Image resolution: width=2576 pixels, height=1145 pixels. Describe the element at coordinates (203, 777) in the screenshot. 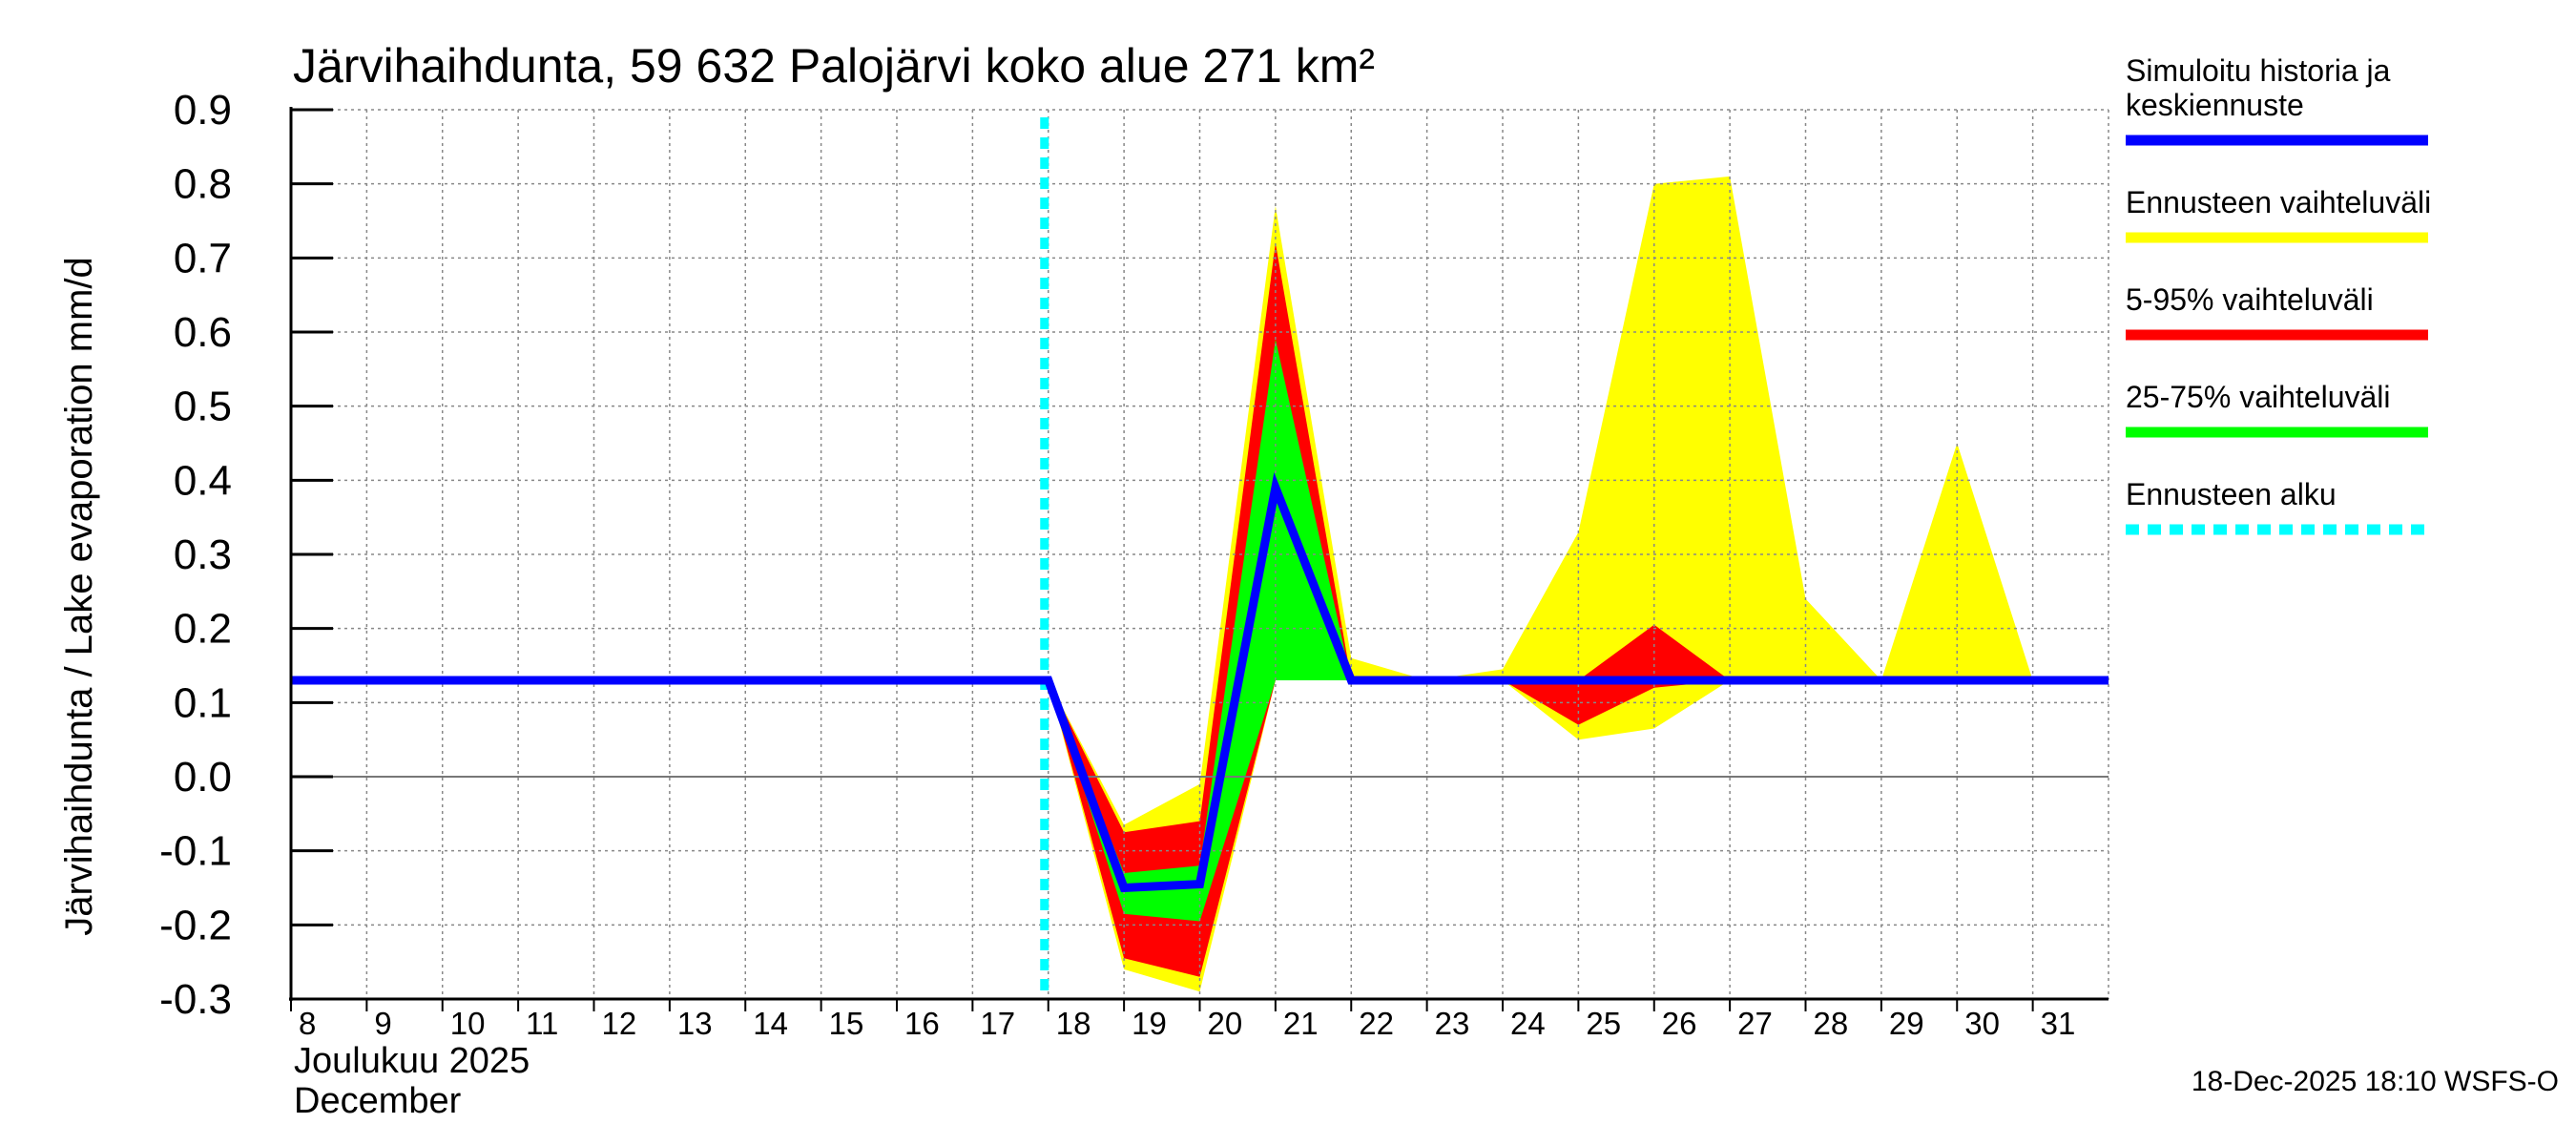

I see `y-tick-label: 0.0` at that location.